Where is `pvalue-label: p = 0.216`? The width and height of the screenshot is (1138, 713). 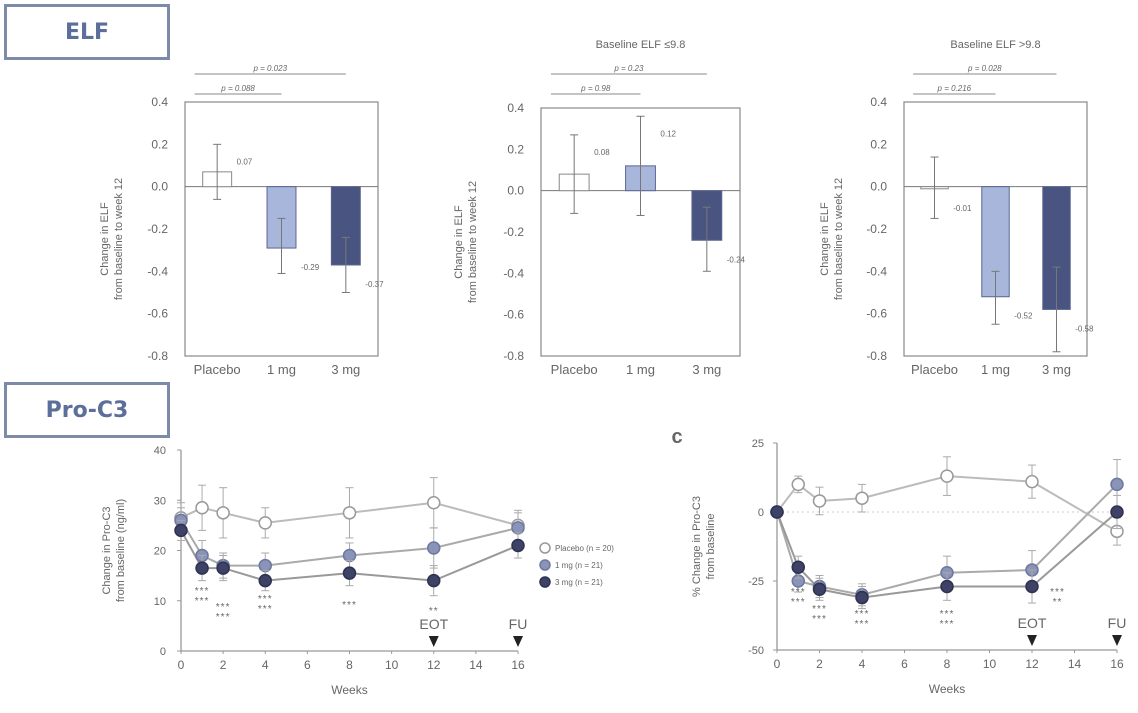 pvalue-label: p = 0.216 is located at coordinates (954, 88).